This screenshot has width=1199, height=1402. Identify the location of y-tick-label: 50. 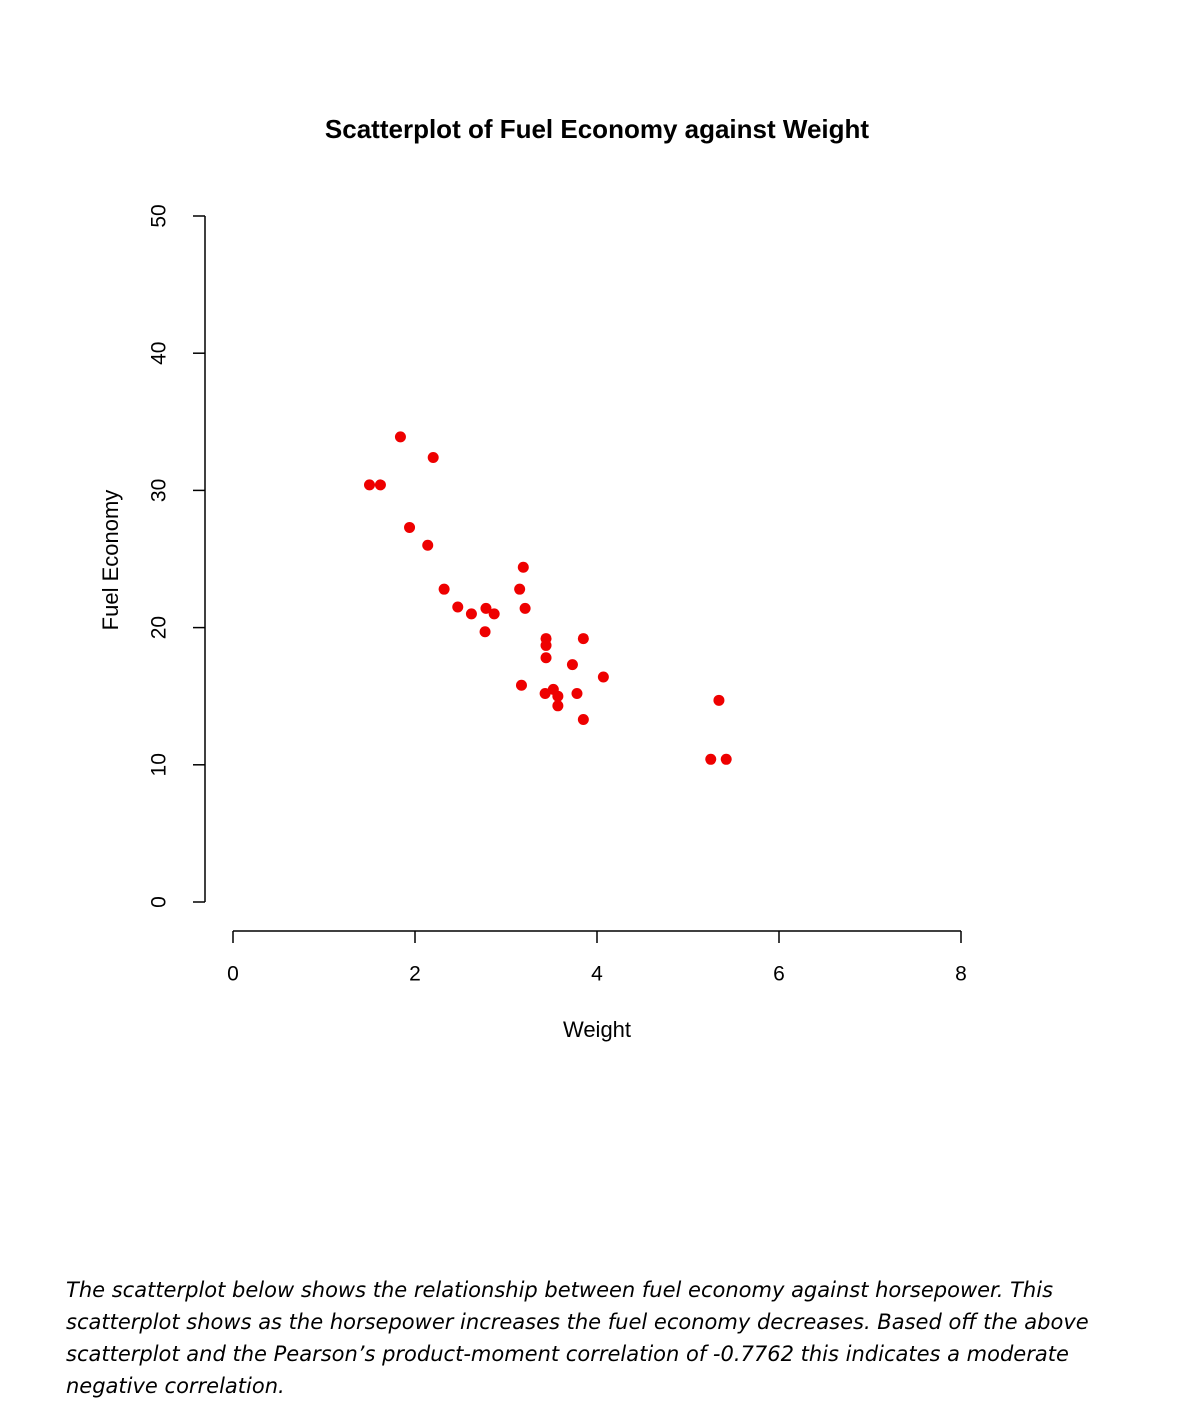
(159, 215).